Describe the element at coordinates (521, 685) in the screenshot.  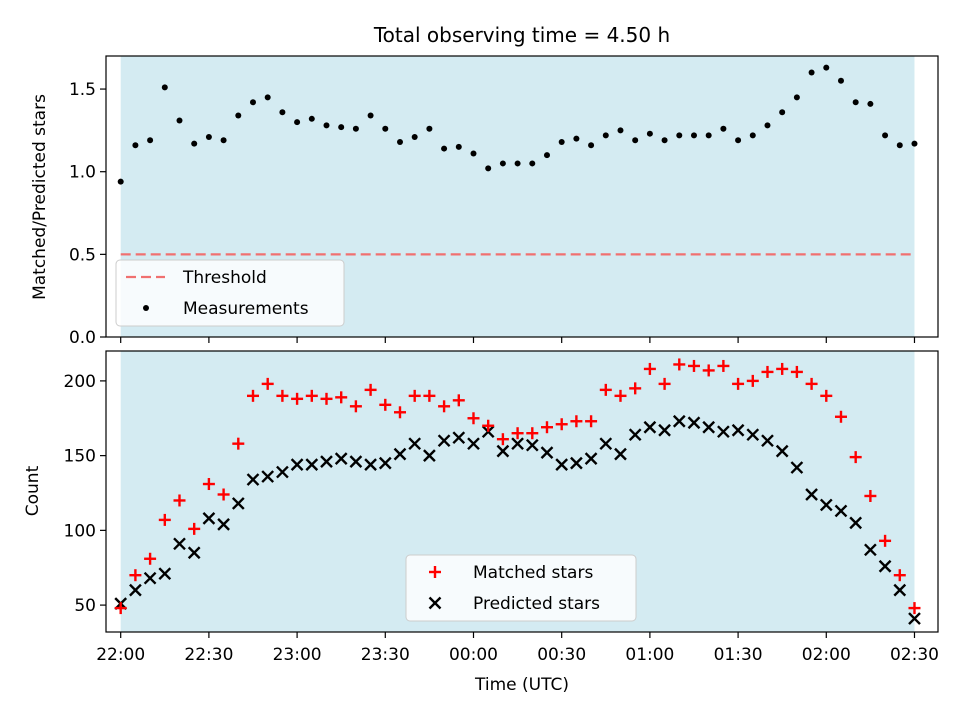
I see `x-axis-label: Time (UTC)` at that location.